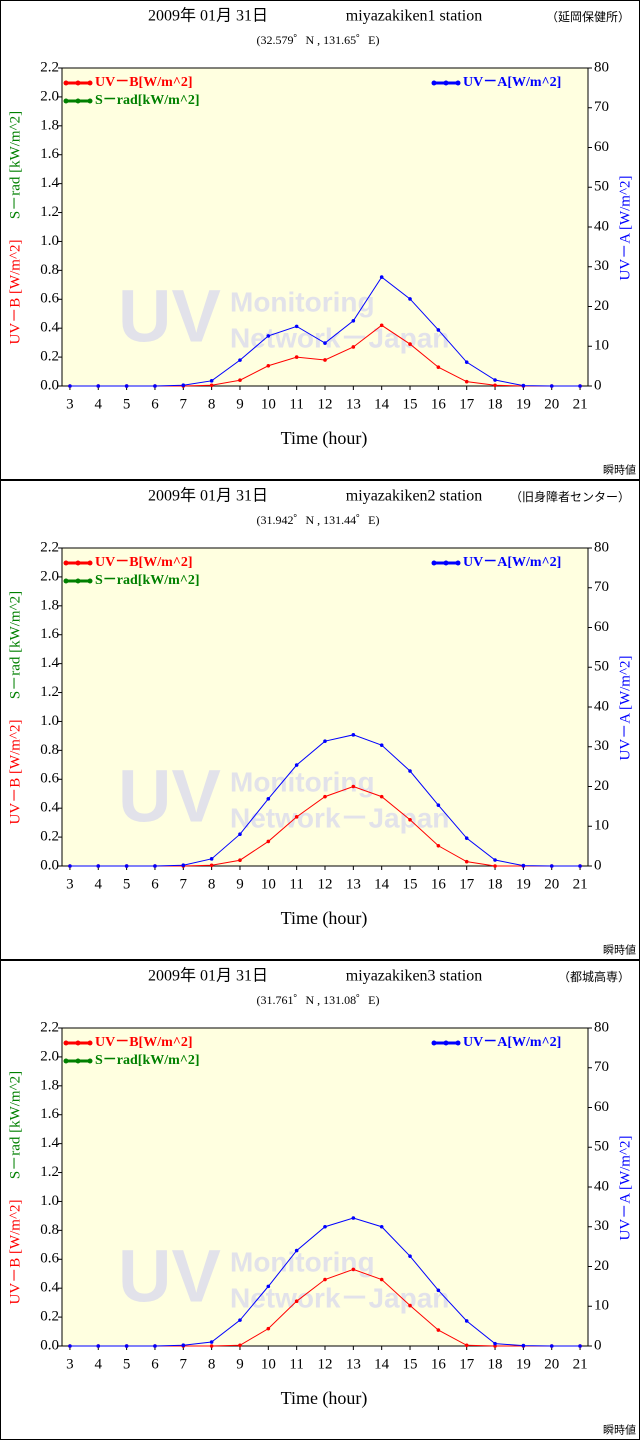 This screenshot has width=640, height=1440. Describe the element at coordinates (49, 1317) in the screenshot. I see `y-tick-label: 0.2` at that location.